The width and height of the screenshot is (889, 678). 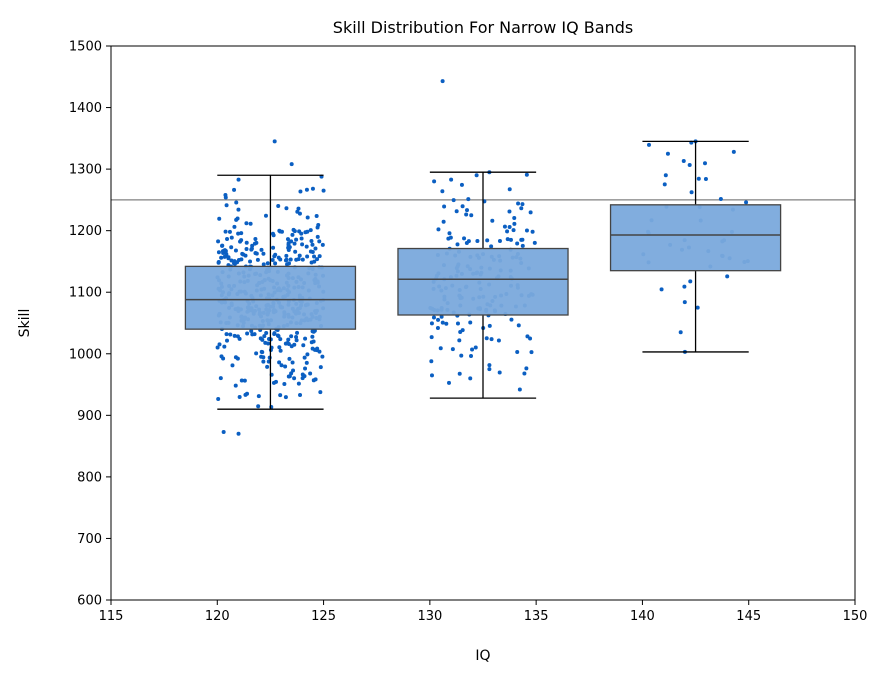 What do you see at coordinates (111, 616) in the screenshot?
I see `x-tick-label: 115` at bounding box center [111, 616].